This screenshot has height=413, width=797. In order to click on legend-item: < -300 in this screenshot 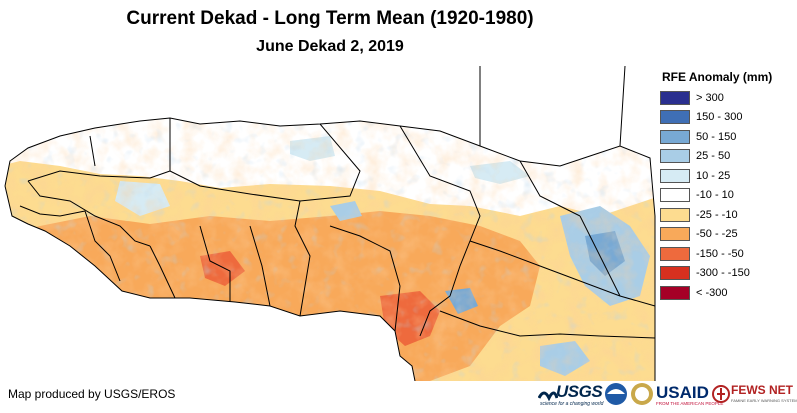, I will do `click(728, 293)`.